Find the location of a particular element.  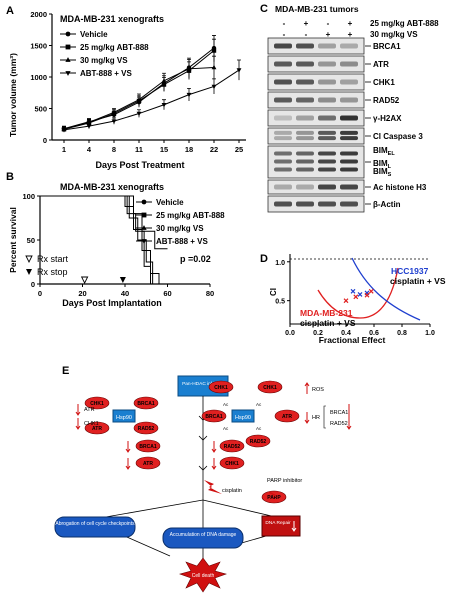

acetylated-hsp90-label: Hsp90 is located at coordinates (243, 418).